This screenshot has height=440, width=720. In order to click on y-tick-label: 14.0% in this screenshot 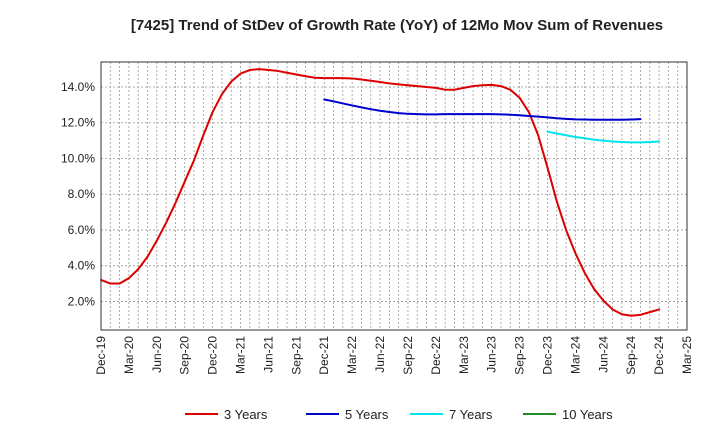, I will do `click(78, 87)`.